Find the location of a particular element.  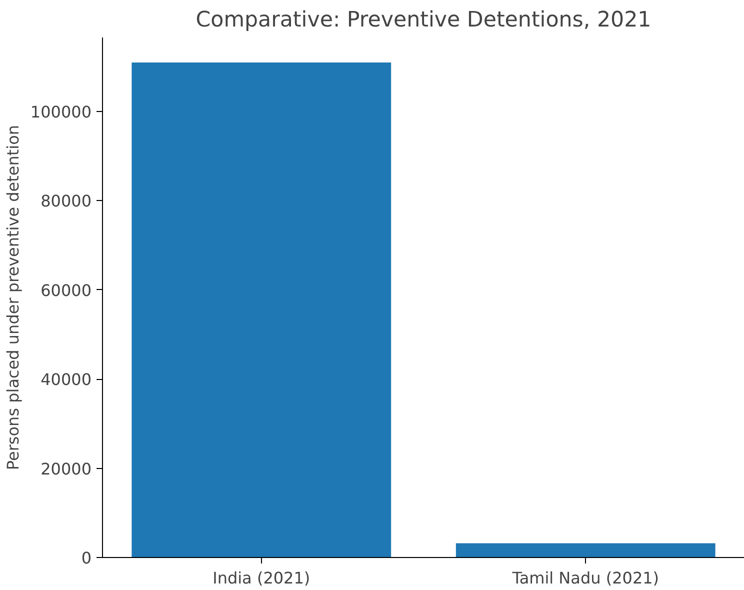

y-axis-title: Persons placed under preventive detention is located at coordinates (12, 297).